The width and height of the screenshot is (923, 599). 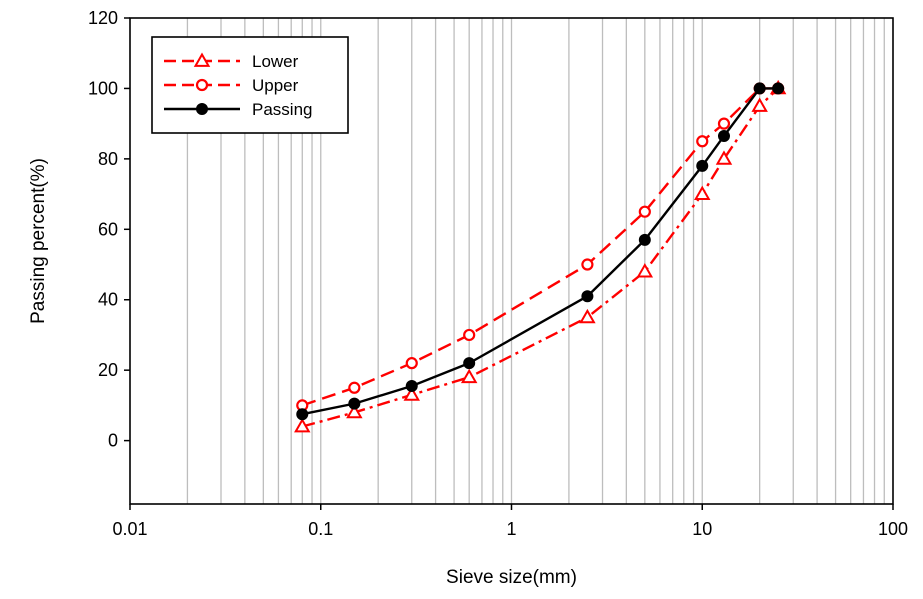 I want to click on legend-label: Lower, so click(x=275, y=61).